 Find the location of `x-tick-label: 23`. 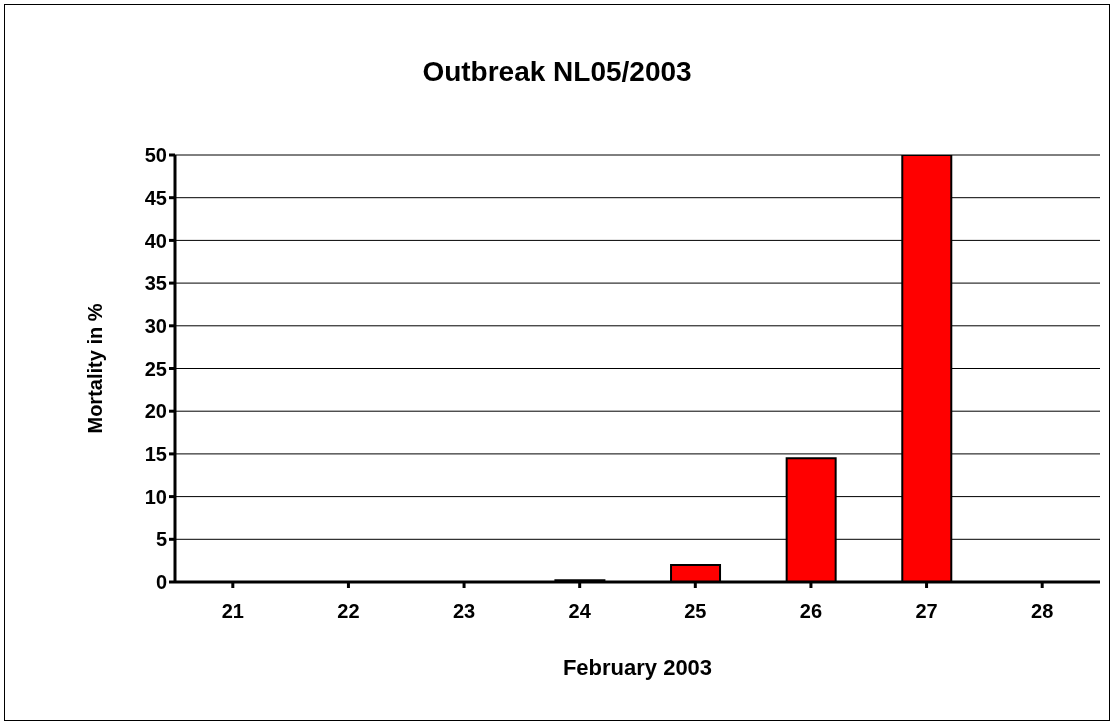

x-tick-label: 23 is located at coordinates (464, 611).